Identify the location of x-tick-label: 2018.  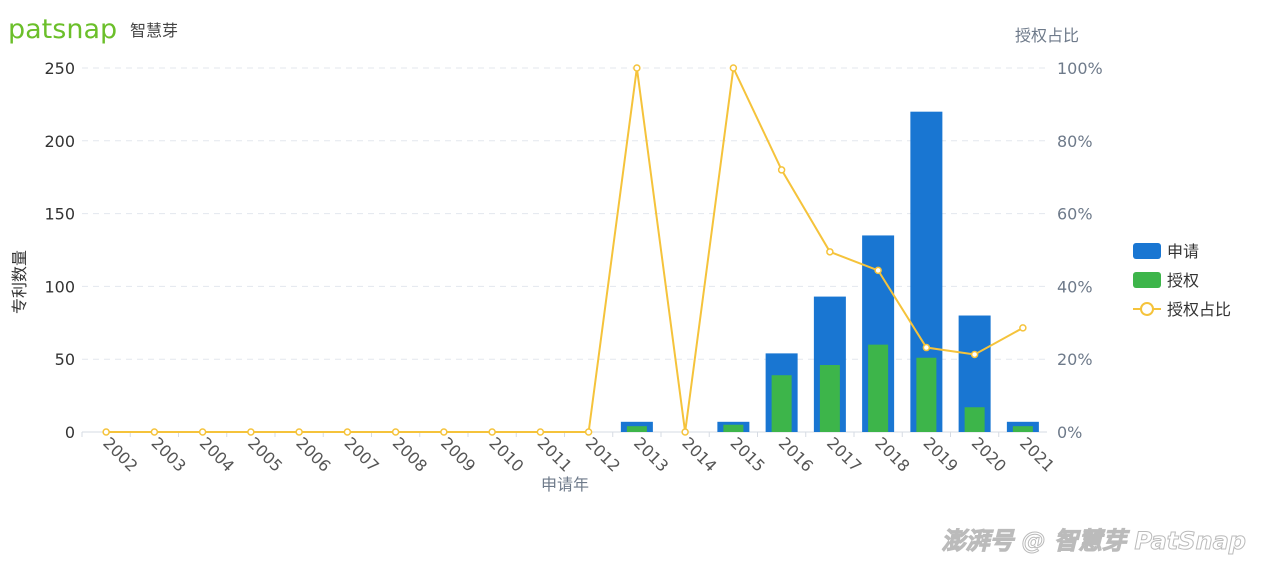
(892, 454).